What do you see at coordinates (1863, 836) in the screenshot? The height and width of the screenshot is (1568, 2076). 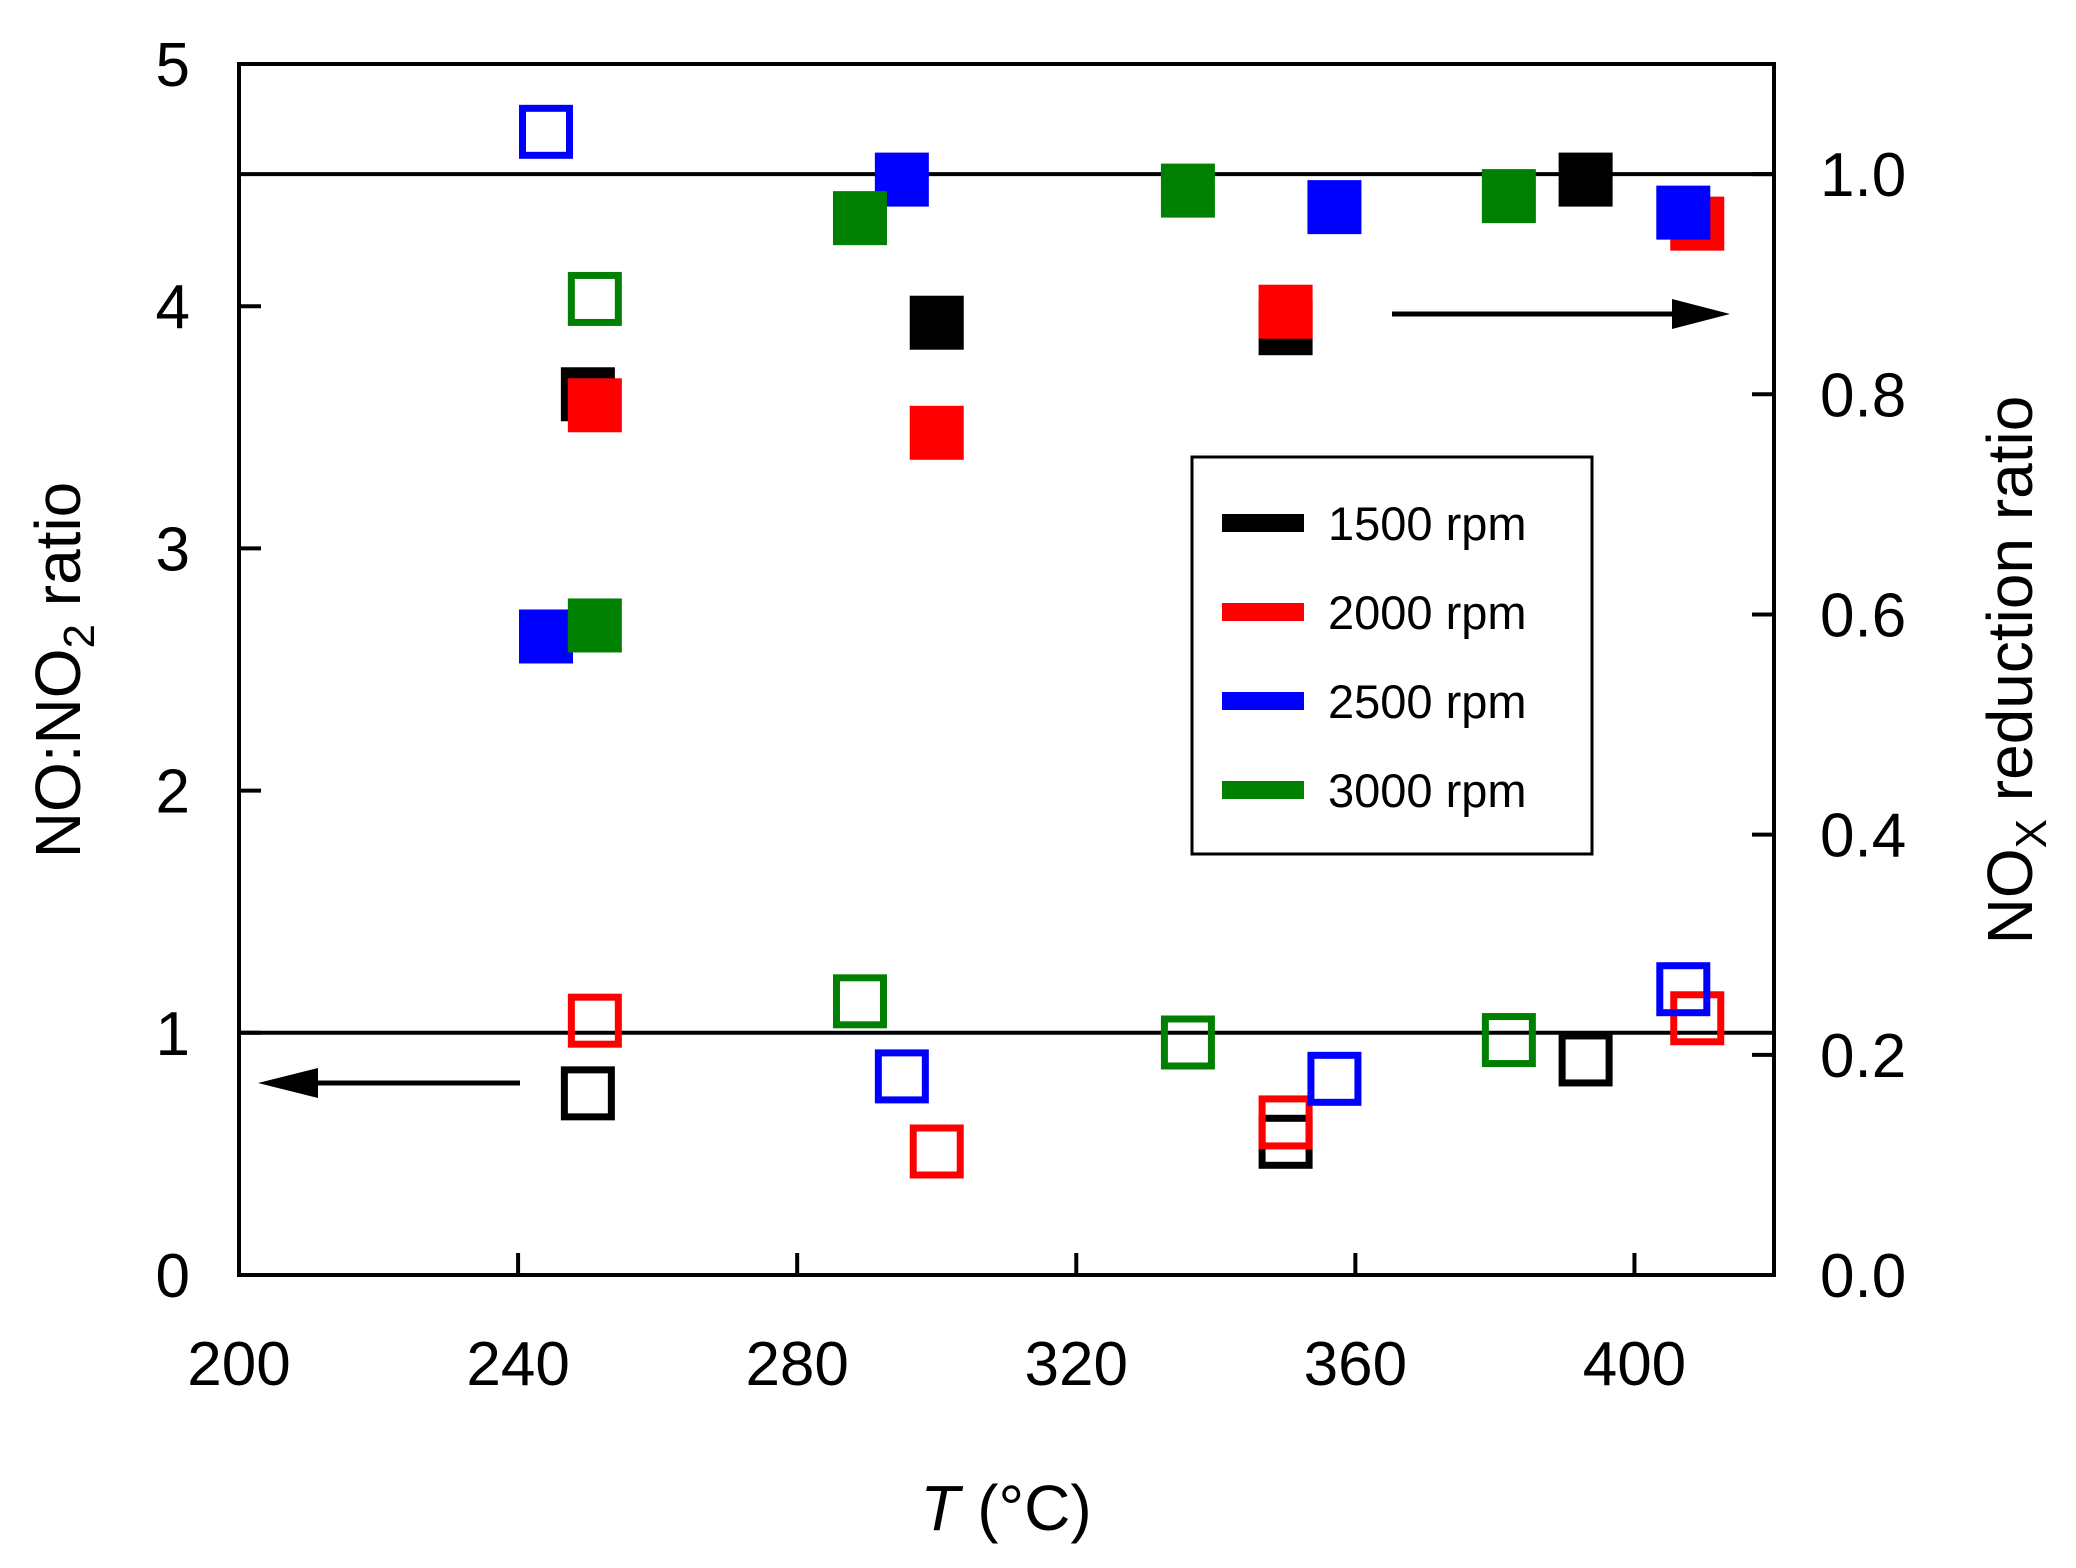 I see `y-right-tick-label: 0.4` at bounding box center [1863, 836].